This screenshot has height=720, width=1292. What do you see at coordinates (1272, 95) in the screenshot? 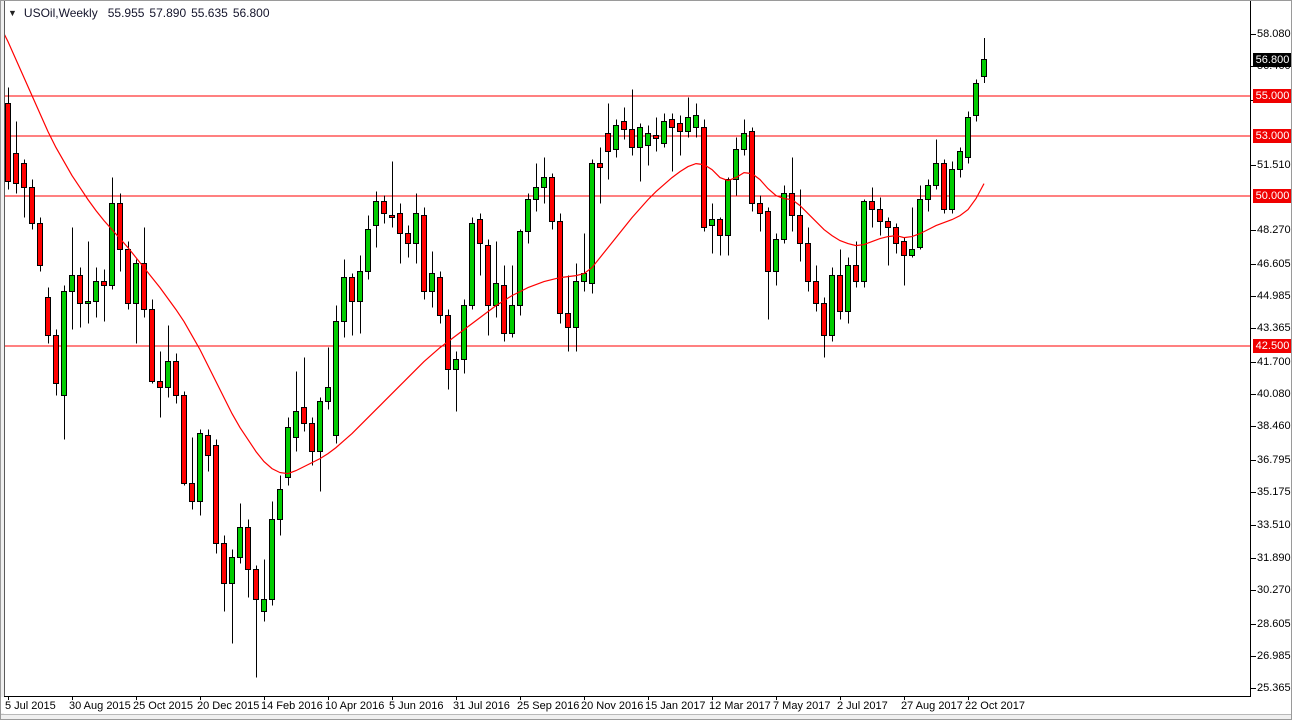
I see `level-badge-55.000: 55.000` at bounding box center [1272, 95].